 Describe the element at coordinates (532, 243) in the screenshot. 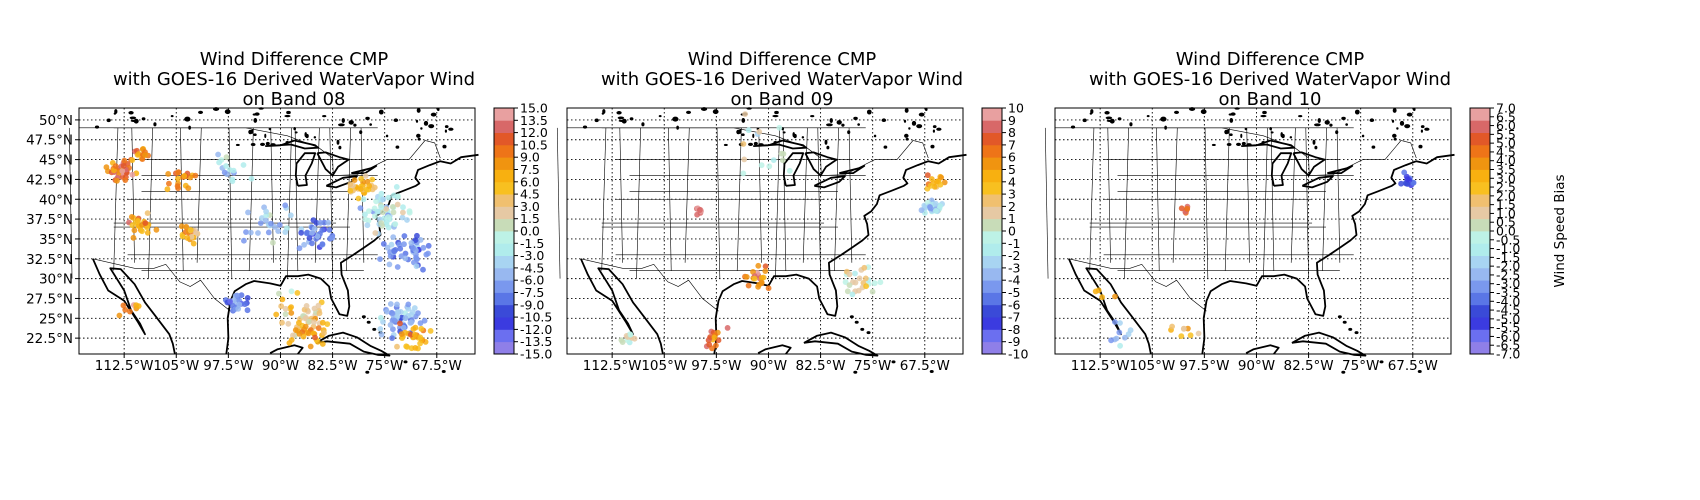

I see `colorbar-tick-label: -1.5` at that location.